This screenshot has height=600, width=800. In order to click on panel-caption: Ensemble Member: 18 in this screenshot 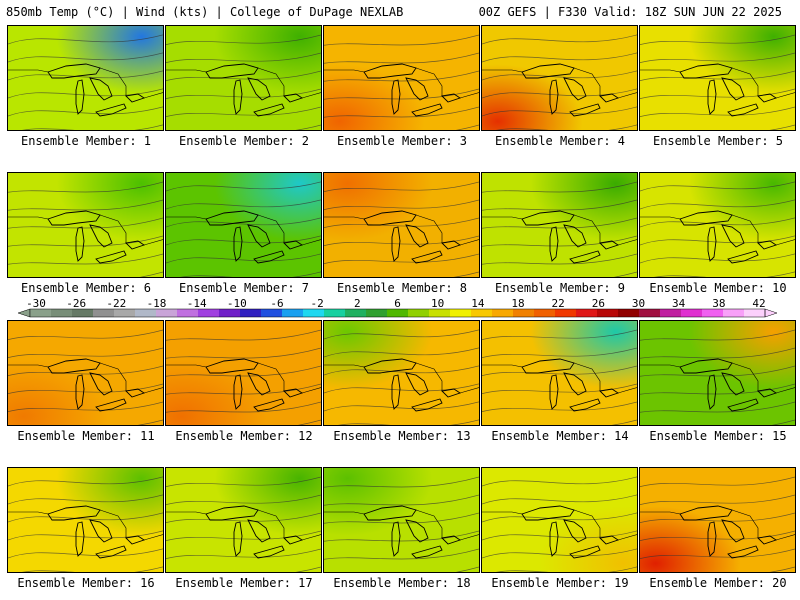, I will do `click(402, 583)`.